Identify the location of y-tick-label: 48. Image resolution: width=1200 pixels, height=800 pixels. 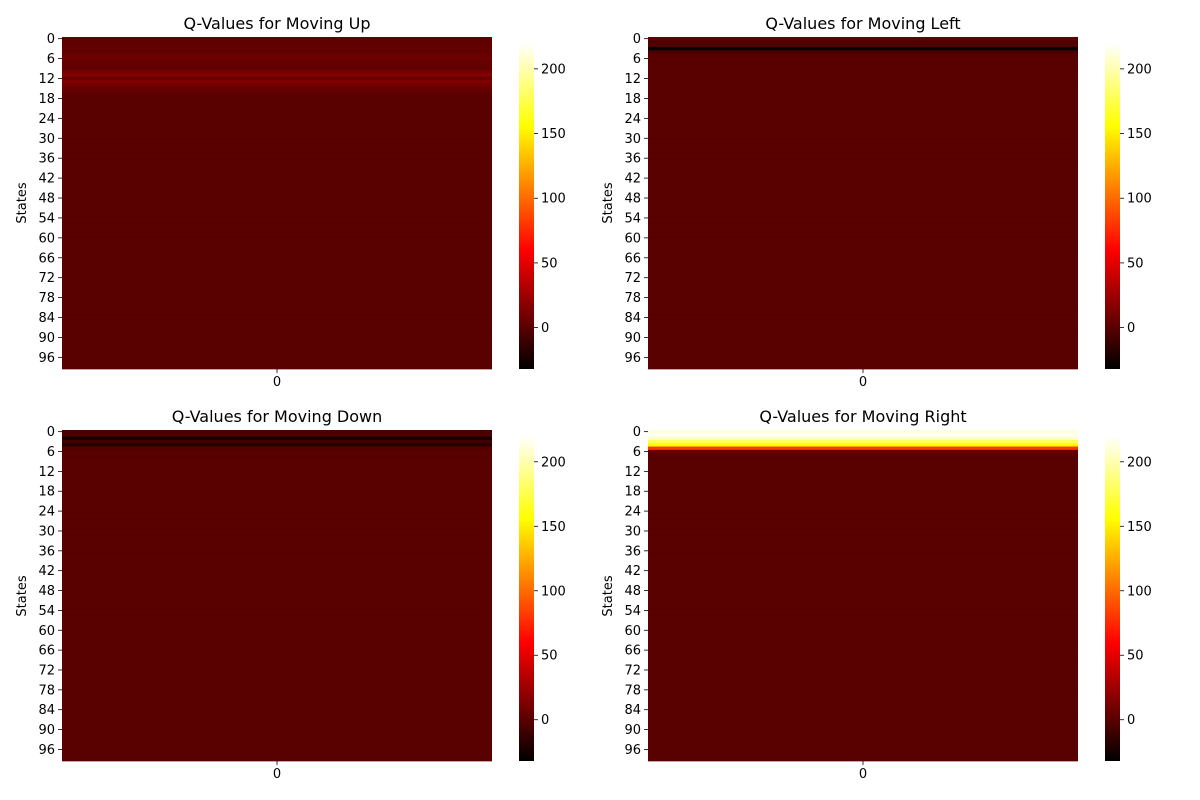
(46, 199).